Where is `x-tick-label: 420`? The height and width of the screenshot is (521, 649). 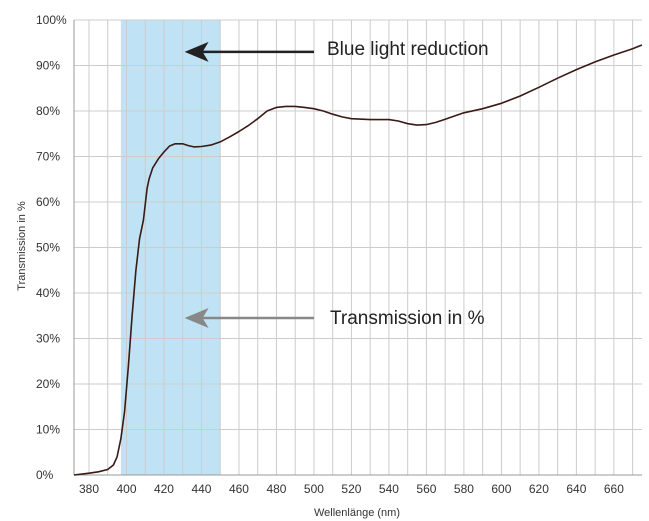
x-tick-label: 420 is located at coordinates (164, 489).